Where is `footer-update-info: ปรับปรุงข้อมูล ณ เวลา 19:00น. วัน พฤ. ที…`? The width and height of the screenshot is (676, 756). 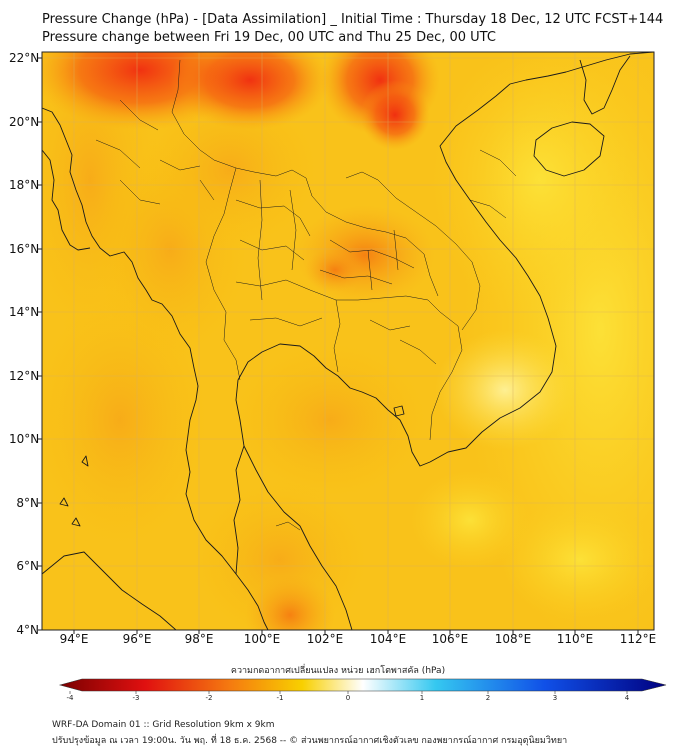 footer-update-info: ปรับปรุงข้อมูล ณ เวลา 19:00น. วัน พฤ. ที… is located at coordinates (310, 741).